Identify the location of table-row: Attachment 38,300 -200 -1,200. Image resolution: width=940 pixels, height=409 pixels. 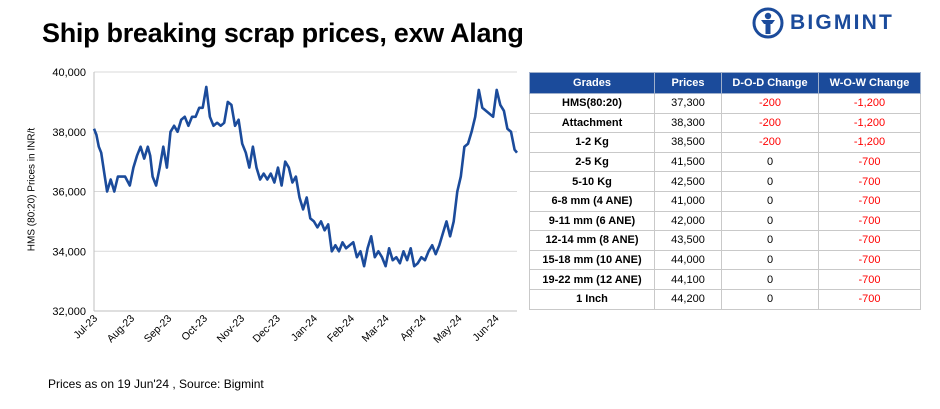
(725, 123).